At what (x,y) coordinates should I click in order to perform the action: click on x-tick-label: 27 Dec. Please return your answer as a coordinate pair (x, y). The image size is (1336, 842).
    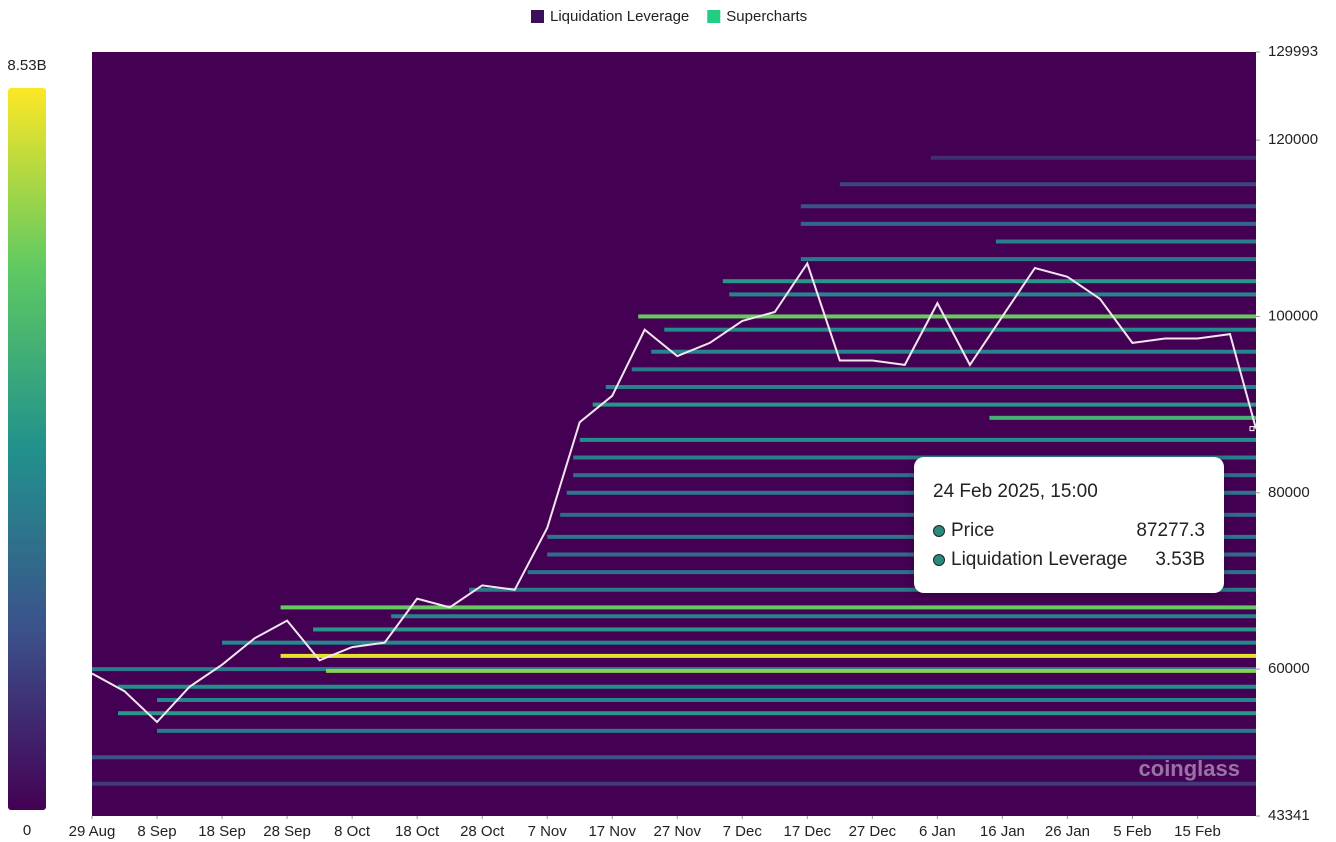
    Looking at the image, I should click on (873, 831).